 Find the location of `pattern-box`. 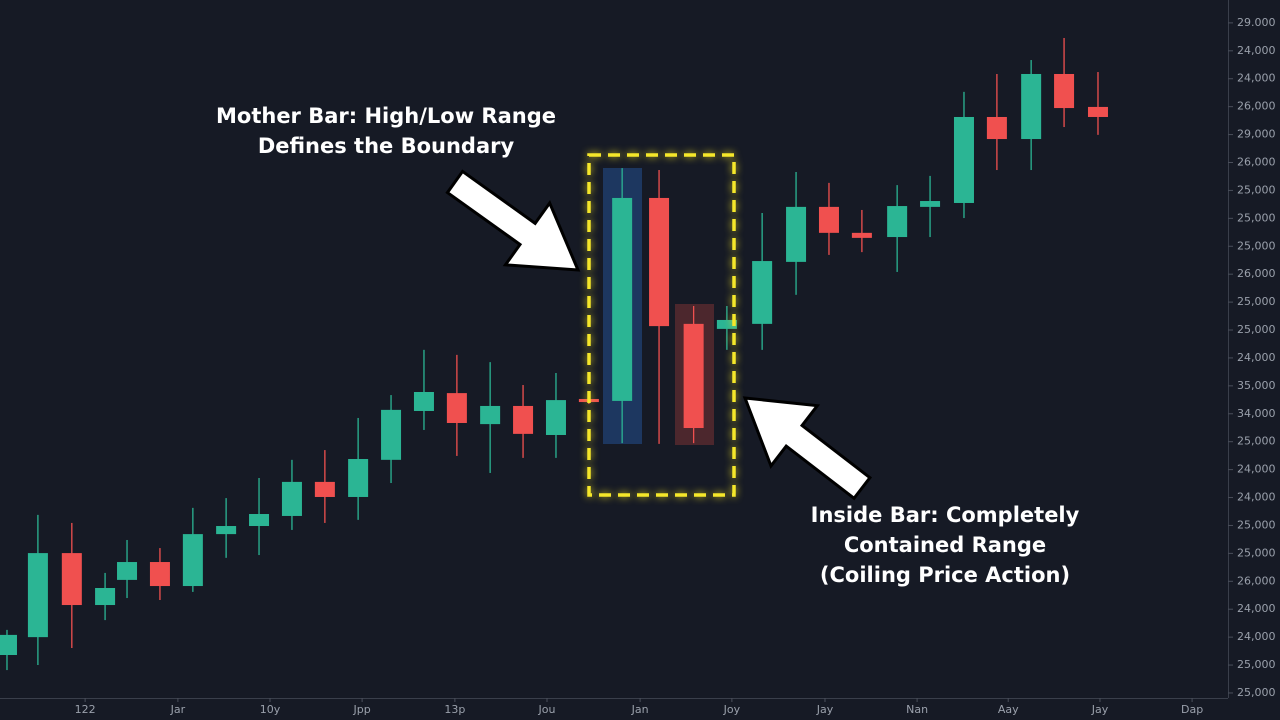

pattern-box is located at coordinates (661, 325).